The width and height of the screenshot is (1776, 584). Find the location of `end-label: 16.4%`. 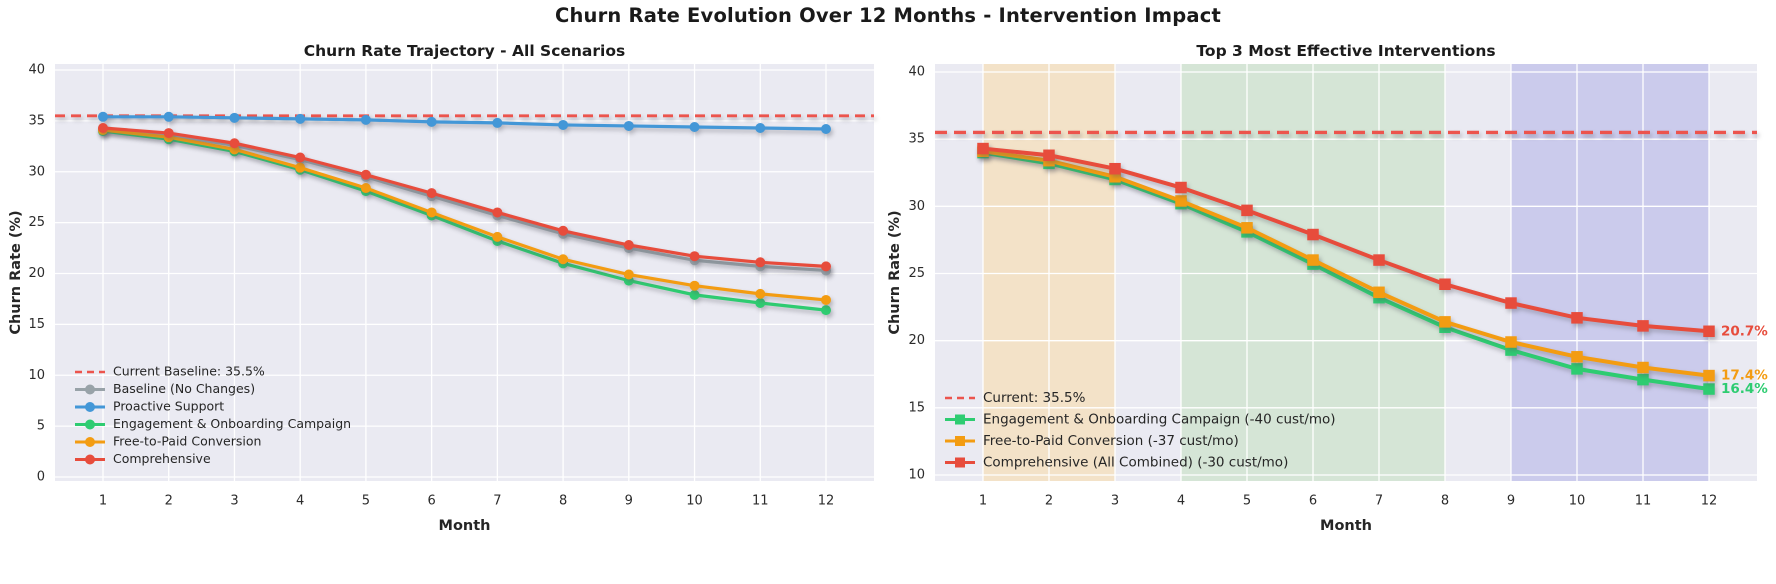

end-label: 16.4% is located at coordinates (1744, 389).